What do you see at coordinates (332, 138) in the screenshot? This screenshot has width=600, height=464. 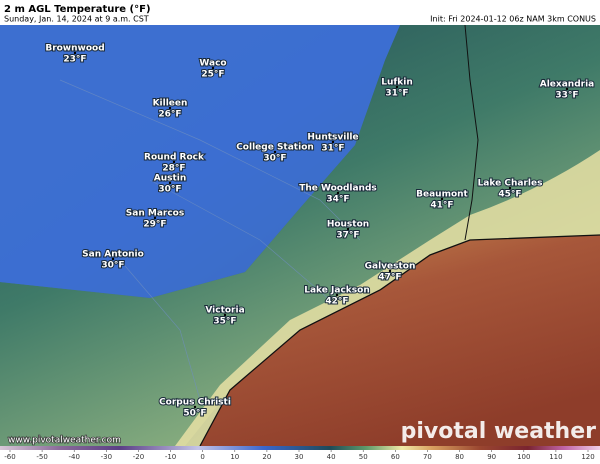 I see `city-name: Huntsville` at bounding box center [332, 138].